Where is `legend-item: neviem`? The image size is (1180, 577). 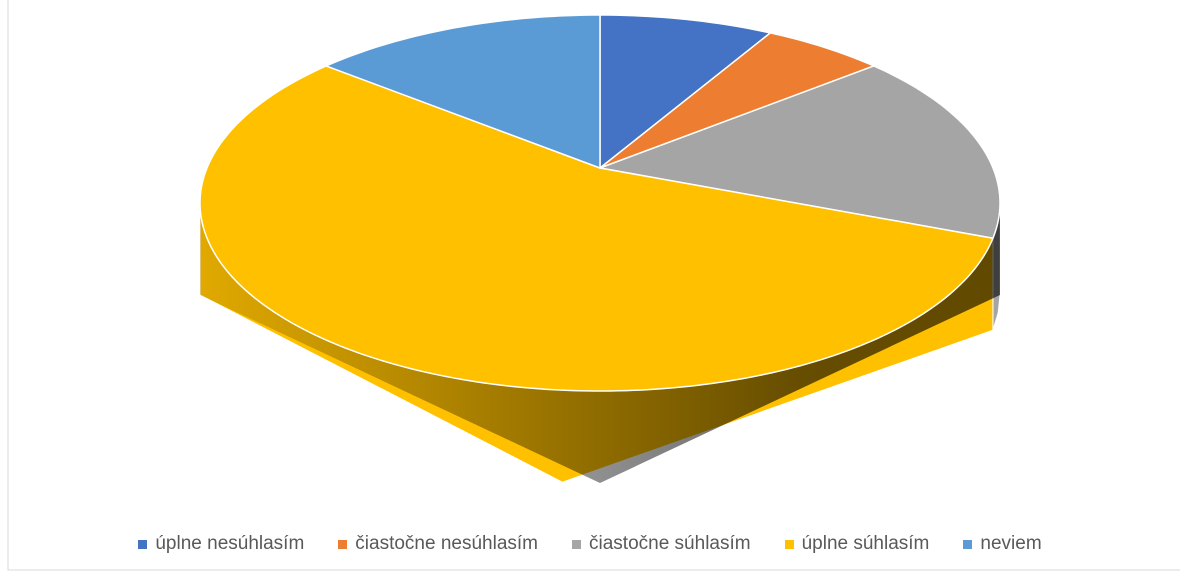 legend-item: neviem is located at coordinates (1002, 544).